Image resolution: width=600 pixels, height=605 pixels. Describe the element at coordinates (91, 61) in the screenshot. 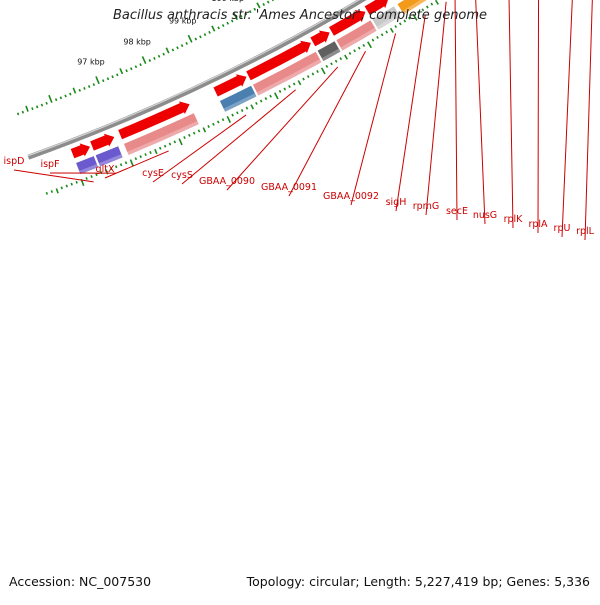

I see `scale-label: 97 kbp` at that location.